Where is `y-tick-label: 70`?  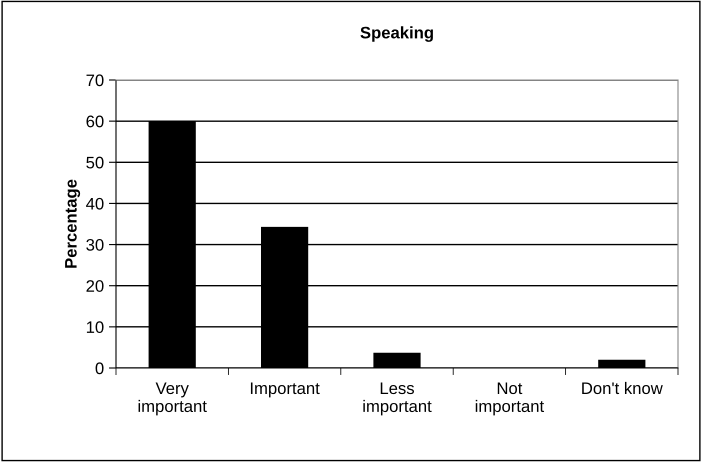 y-tick-label: 70 is located at coordinates (95, 80).